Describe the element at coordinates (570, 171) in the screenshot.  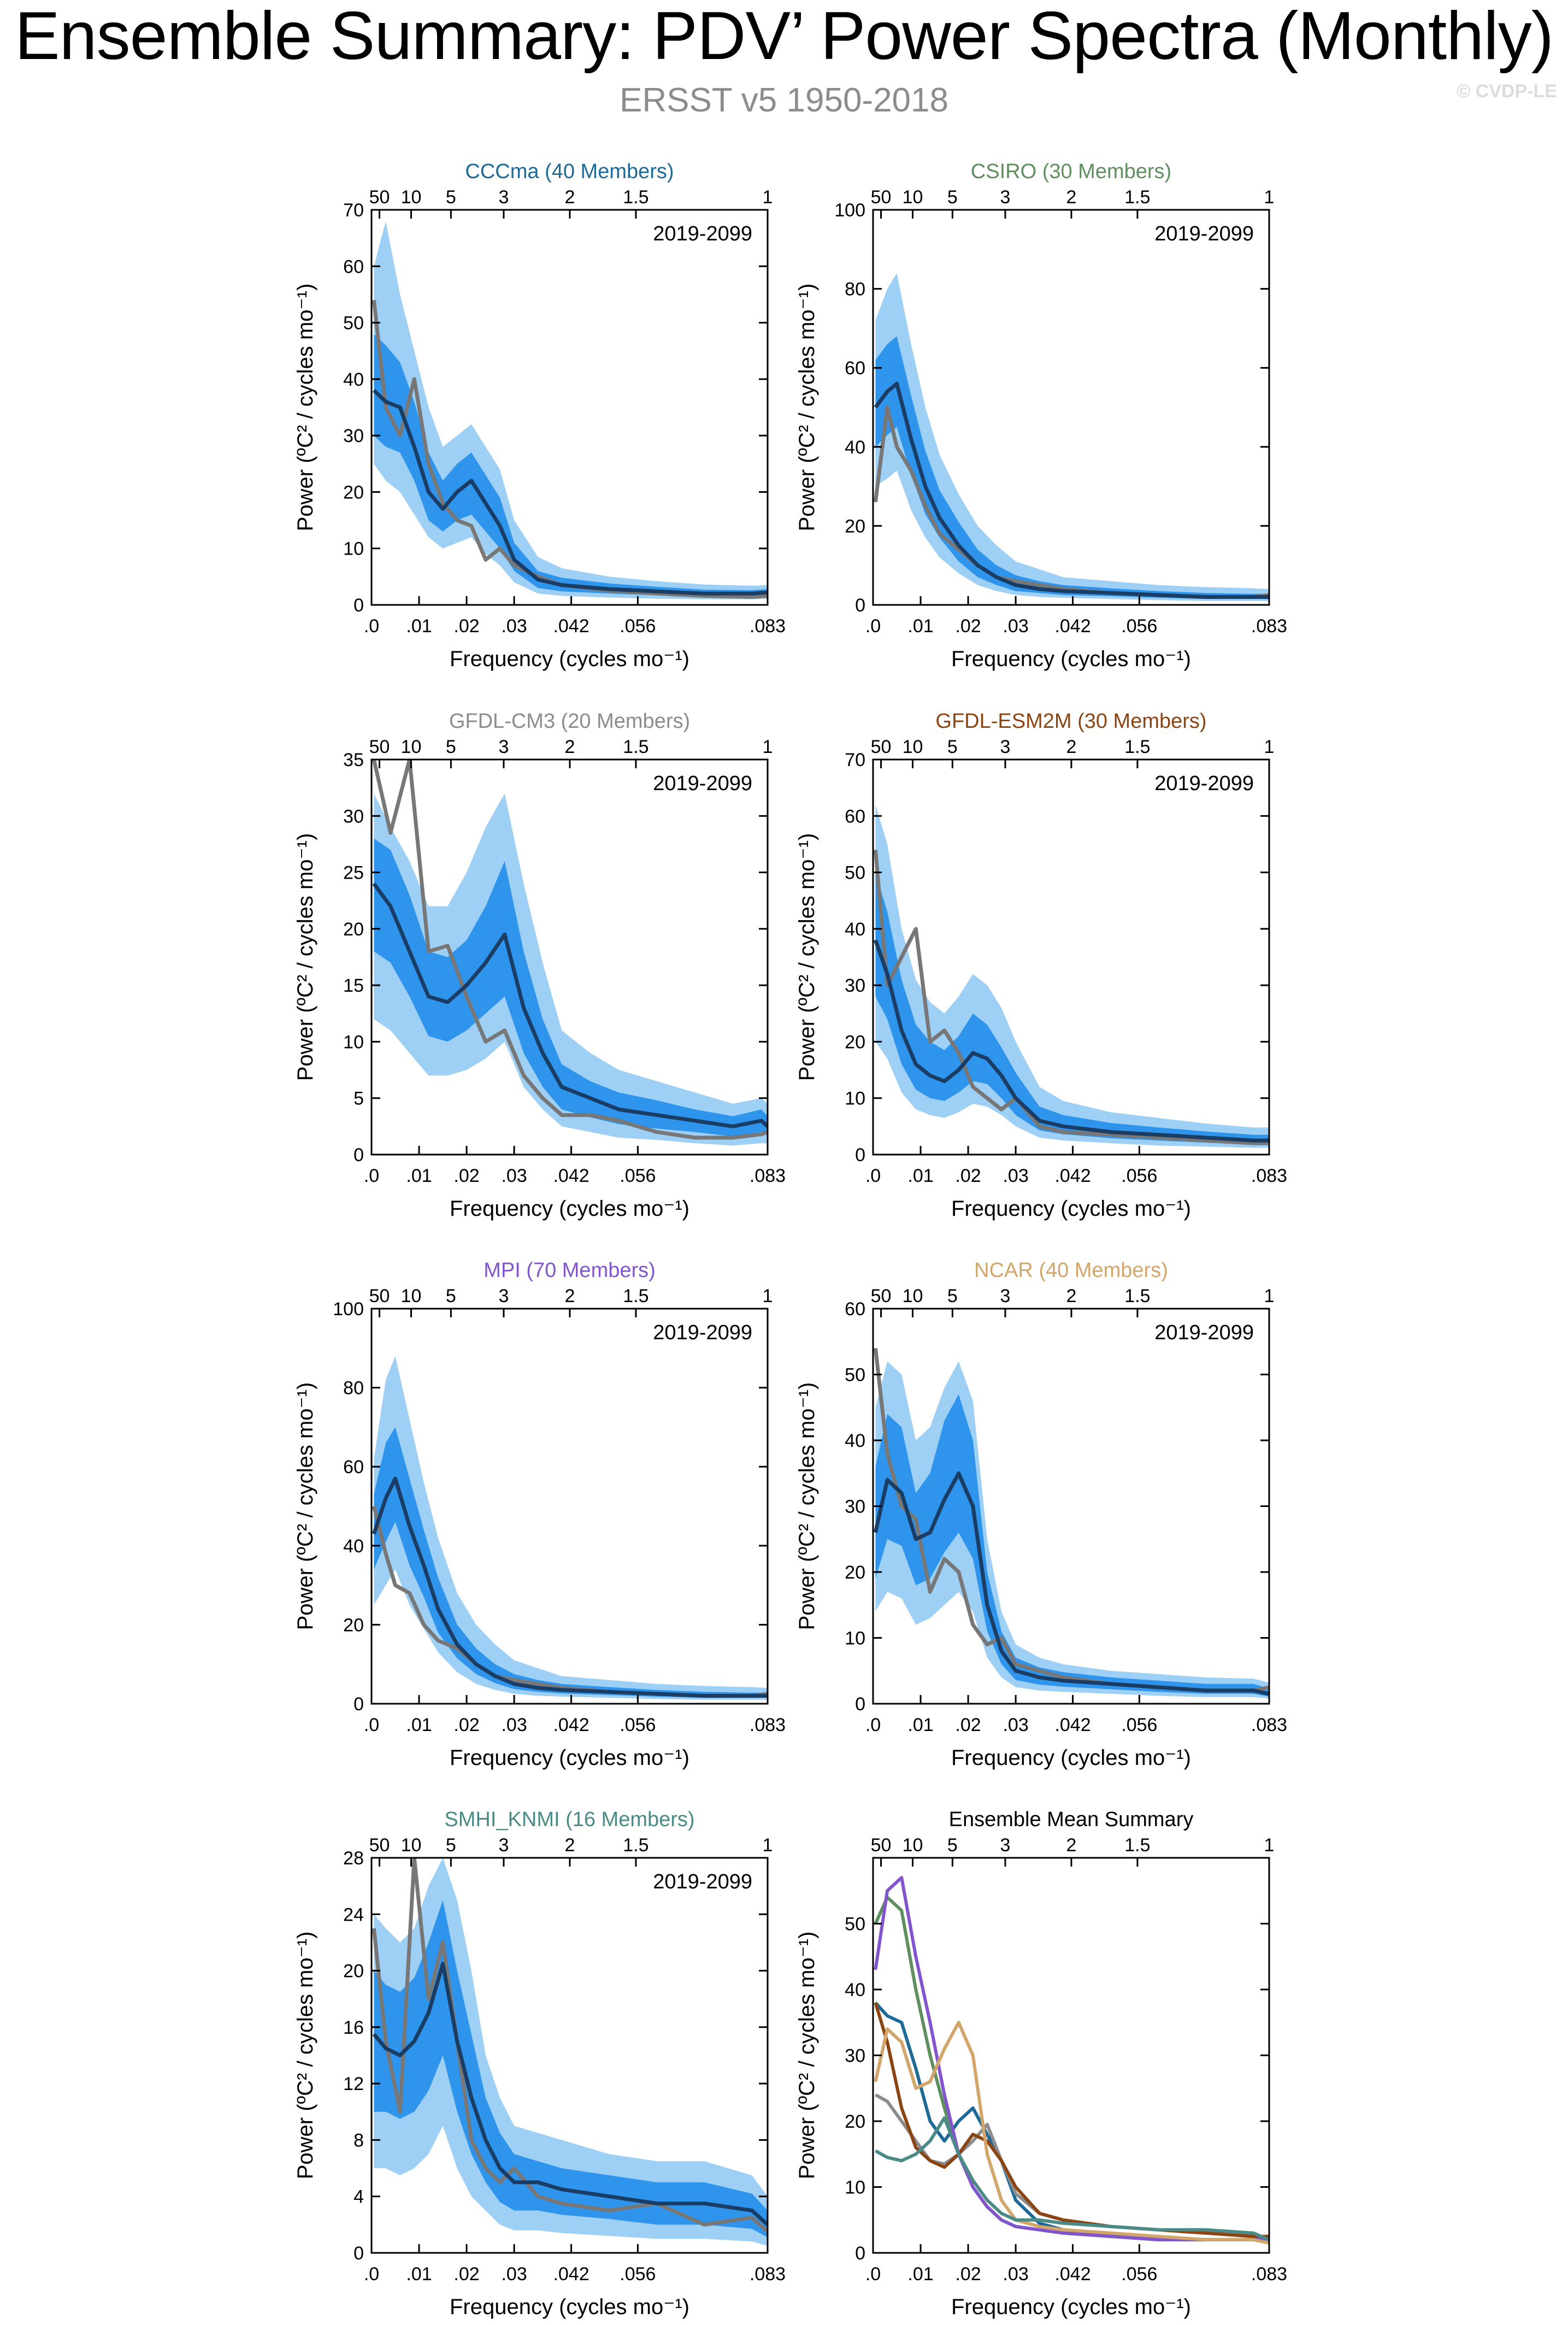
I see `panel-title: CCCma (40 Members)` at that location.